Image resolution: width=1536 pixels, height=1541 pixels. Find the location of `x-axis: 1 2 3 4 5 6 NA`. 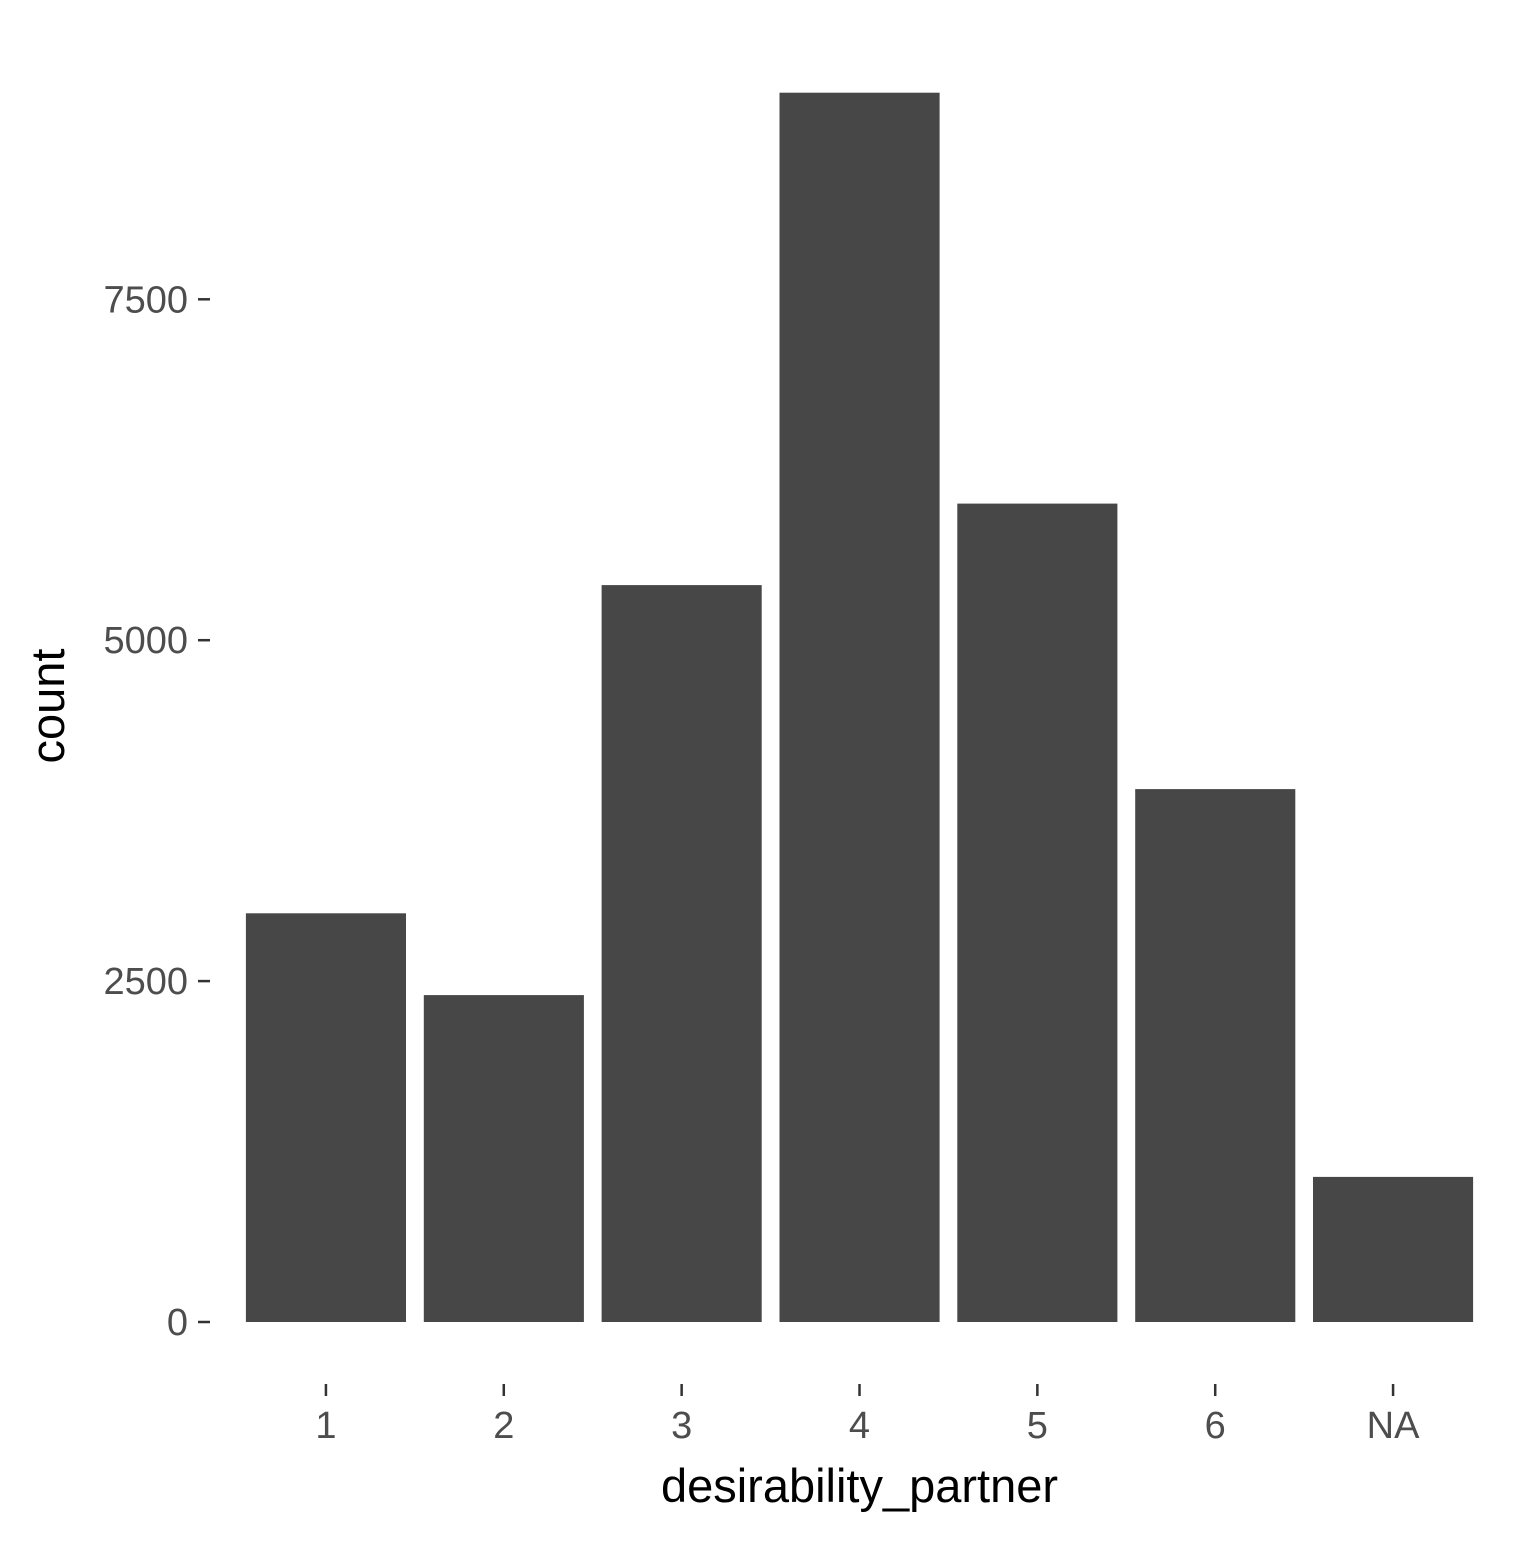

x-axis: 1 2 3 4 5 6 NA is located at coordinates (867, 1415).